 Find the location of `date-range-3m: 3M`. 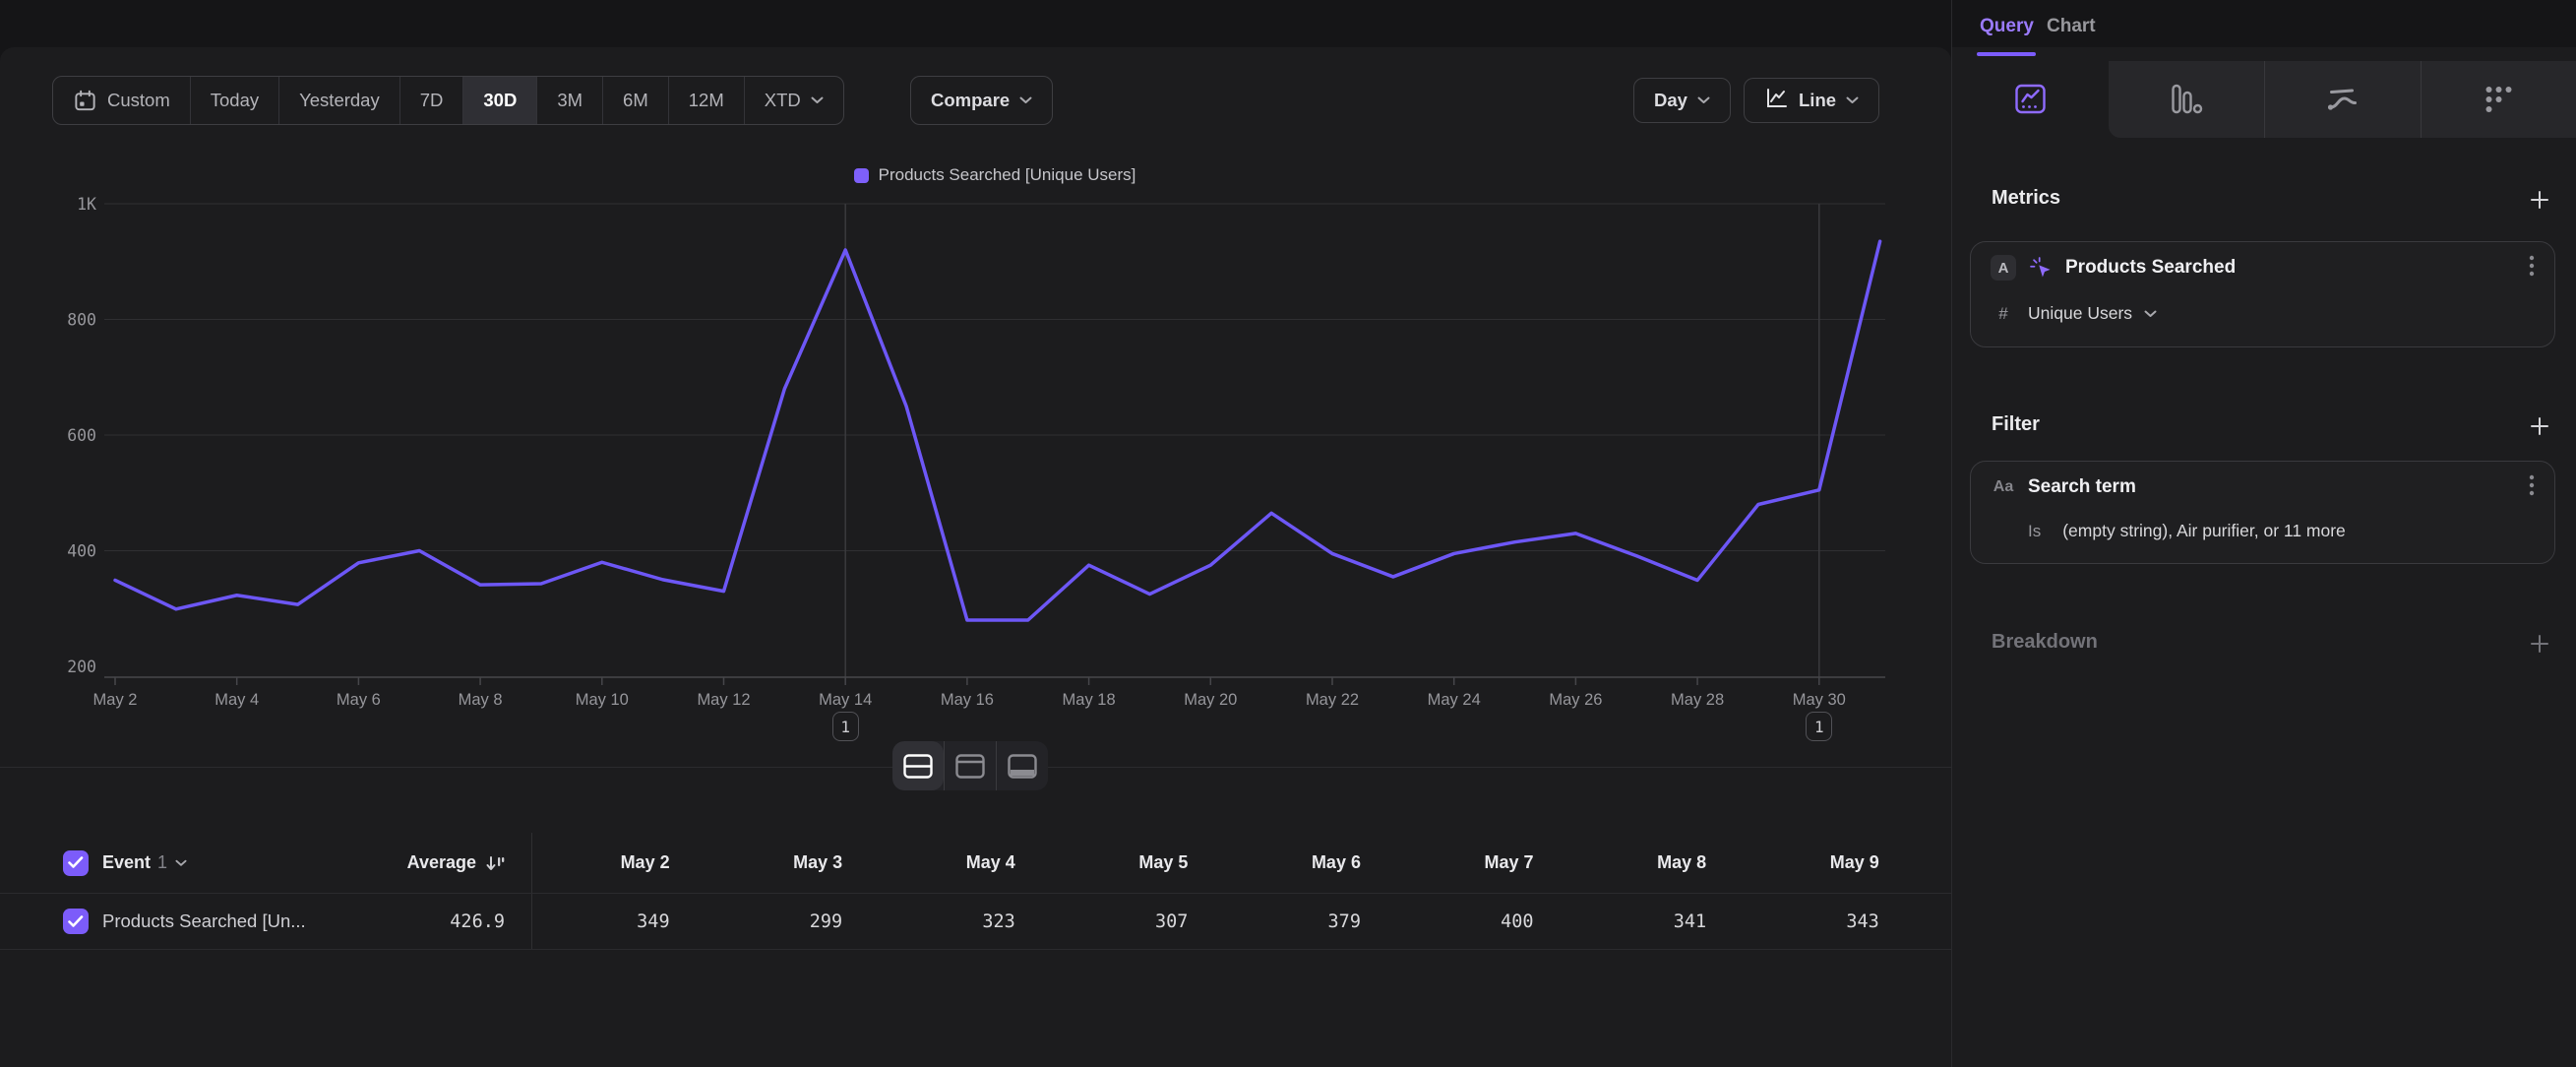

date-range-3m: 3M is located at coordinates (569, 101).